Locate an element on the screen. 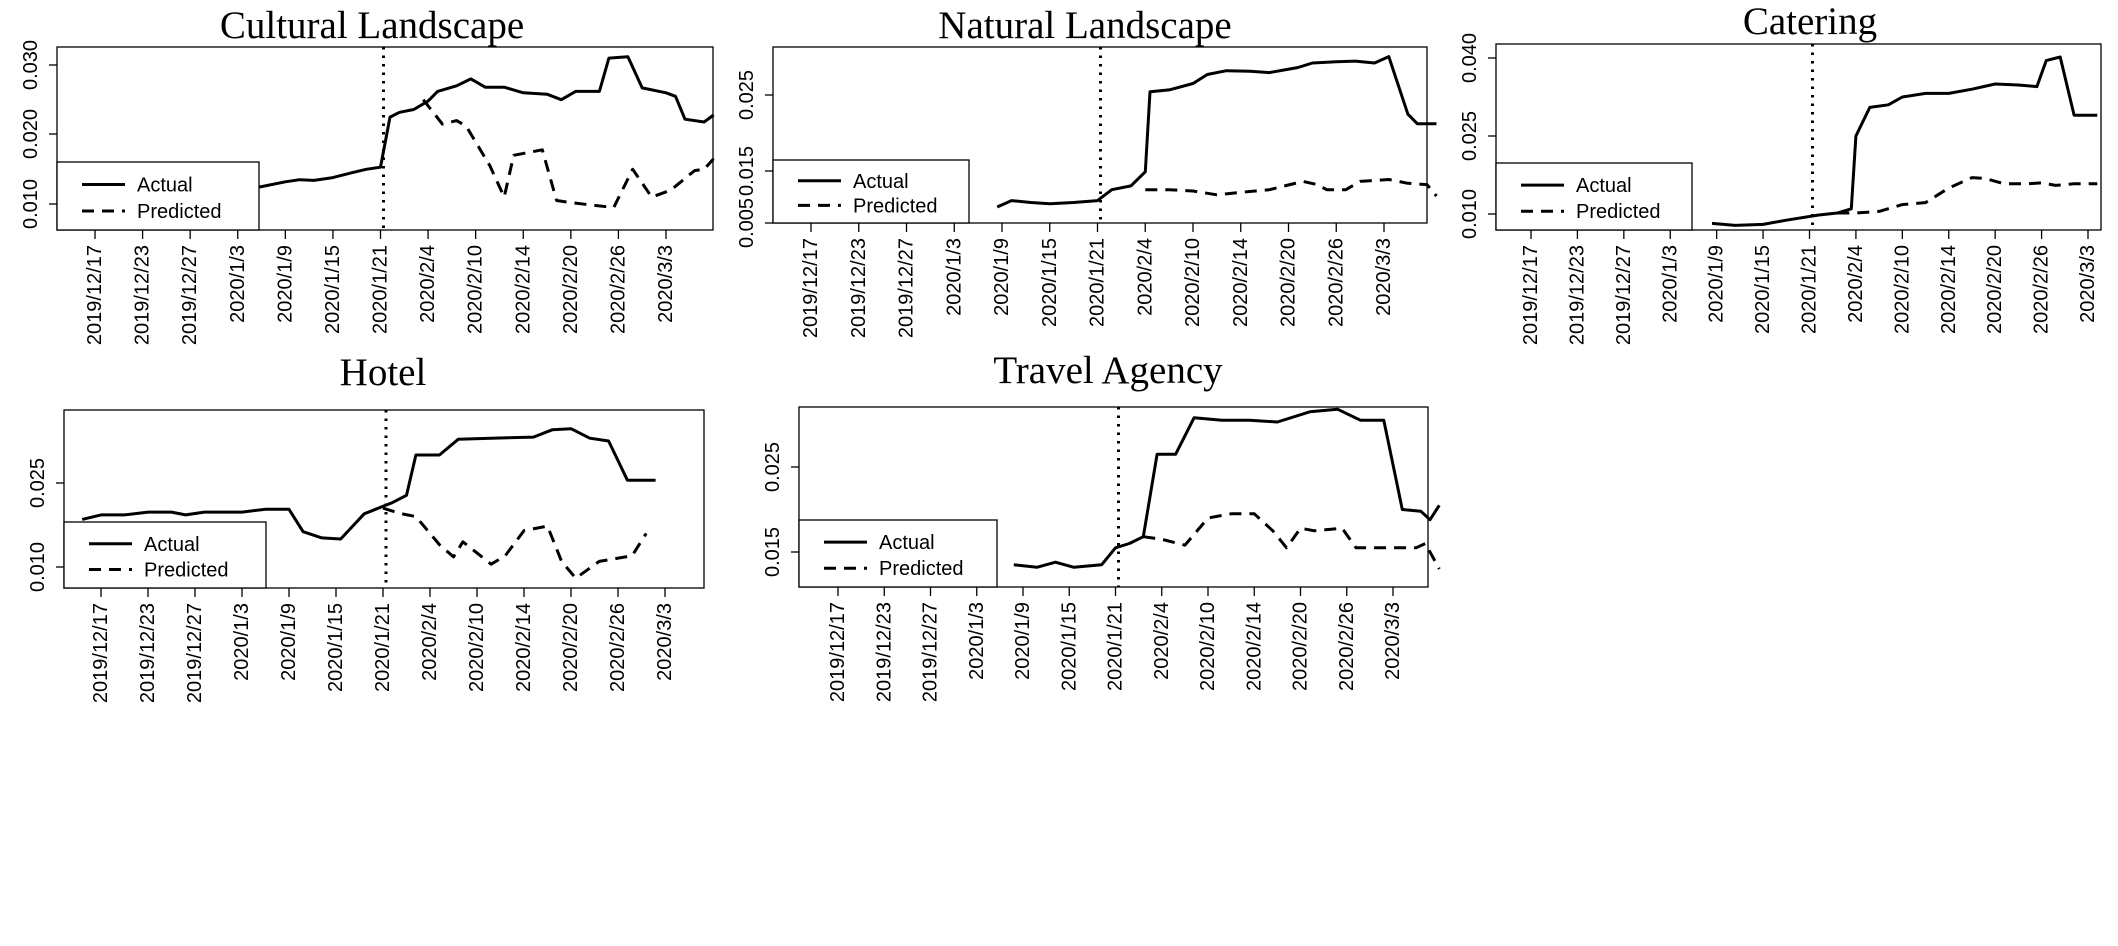 The image size is (2118, 946). y-tick-label: 0.030 is located at coordinates (31, 65).